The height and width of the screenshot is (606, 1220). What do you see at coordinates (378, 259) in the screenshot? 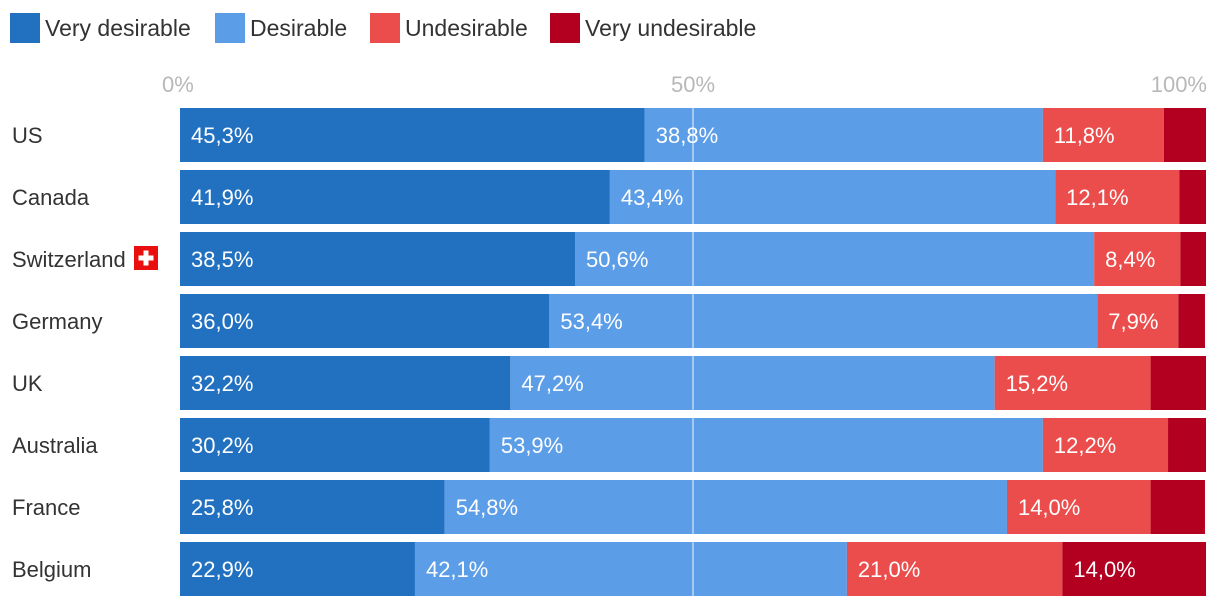
I see `bar-switzerland-very-desirable` at bounding box center [378, 259].